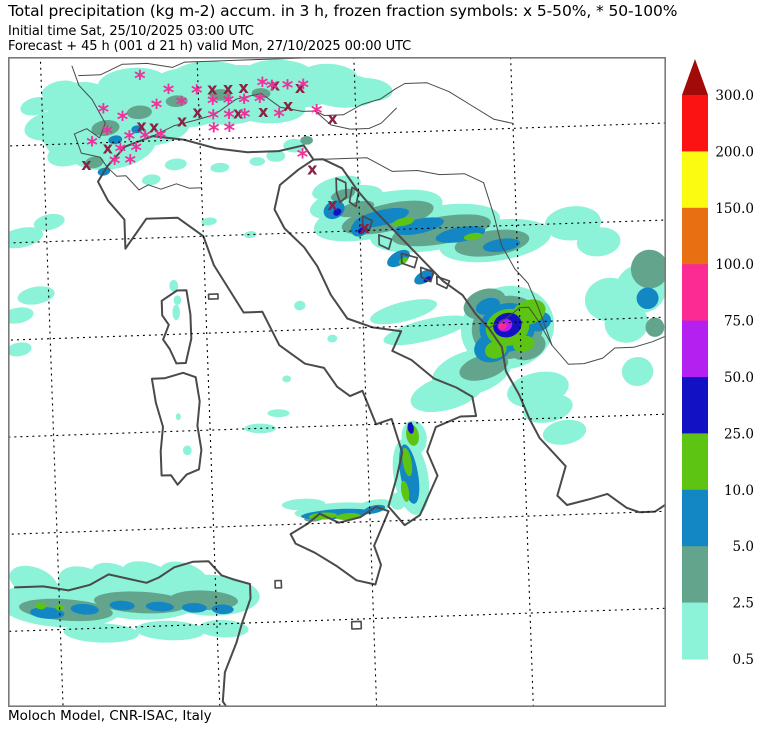 The height and width of the screenshot is (731, 760). Describe the element at coordinates (355, 118) in the screenshot. I see `border-slovenia` at that location.